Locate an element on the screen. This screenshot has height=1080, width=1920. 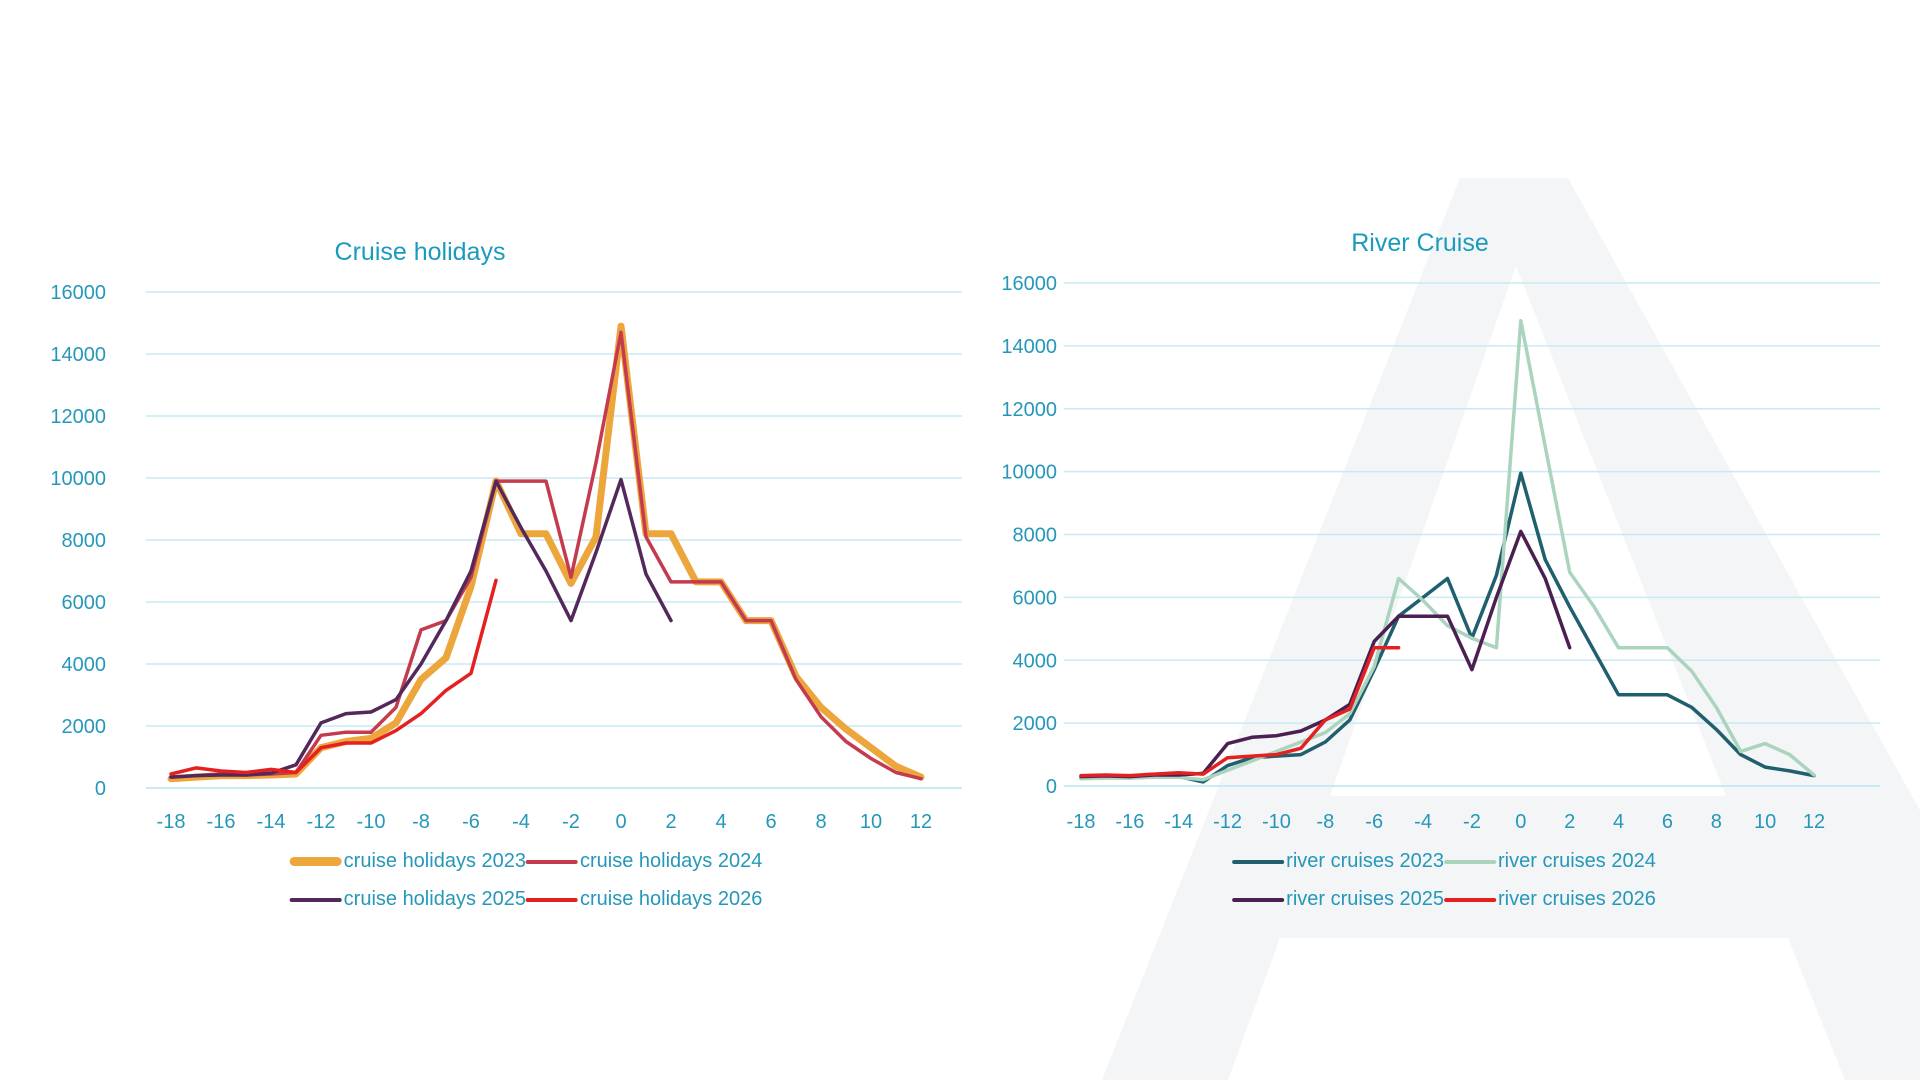
legend-label: cruise holidays 2026 is located at coordinates (671, 899).